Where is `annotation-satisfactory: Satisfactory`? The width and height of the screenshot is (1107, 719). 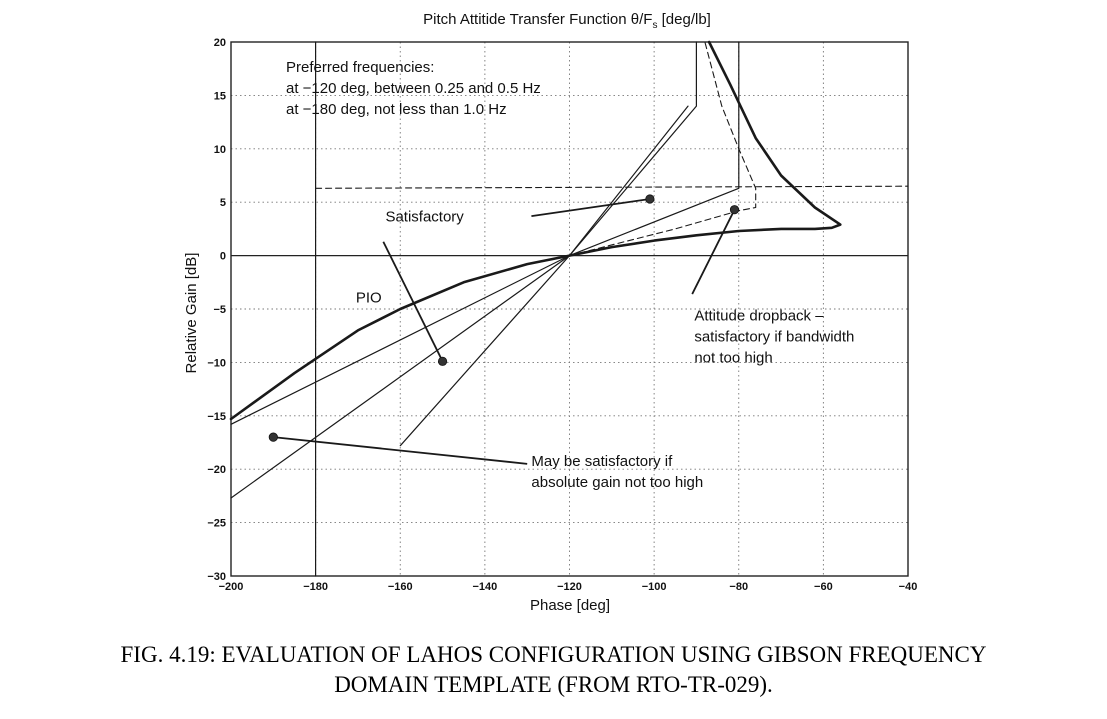 annotation-satisfactory: Satisfactory is located at coordinates (424, 216).